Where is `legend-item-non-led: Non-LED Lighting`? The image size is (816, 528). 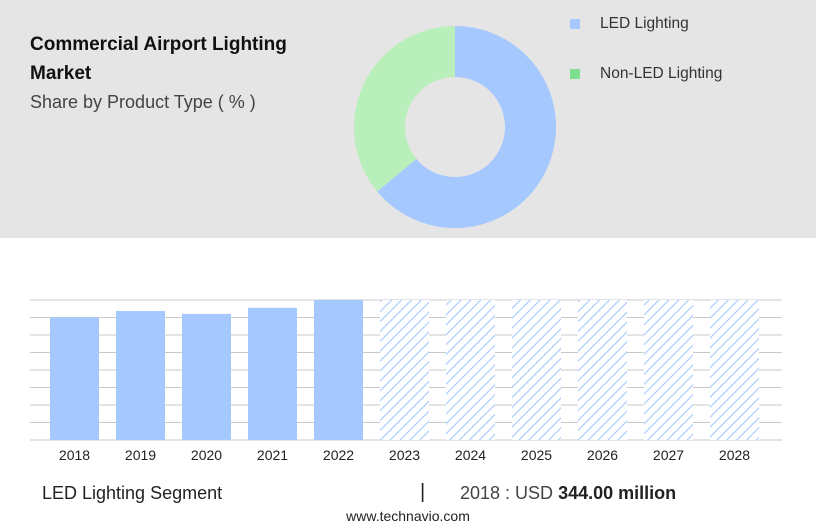
legend-item-non-led: Non-LED Lighting is located at coordinates (646, 74).